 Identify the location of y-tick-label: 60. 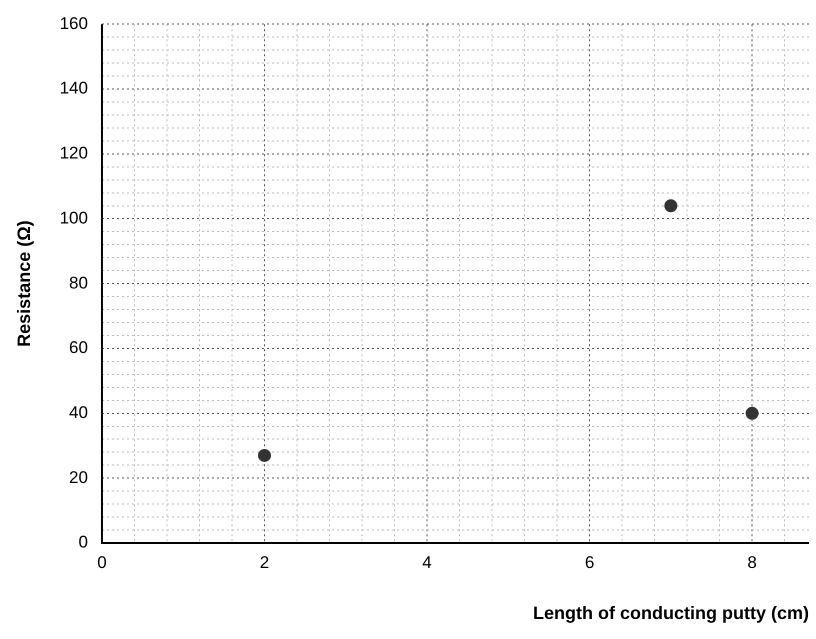
(78, 348).